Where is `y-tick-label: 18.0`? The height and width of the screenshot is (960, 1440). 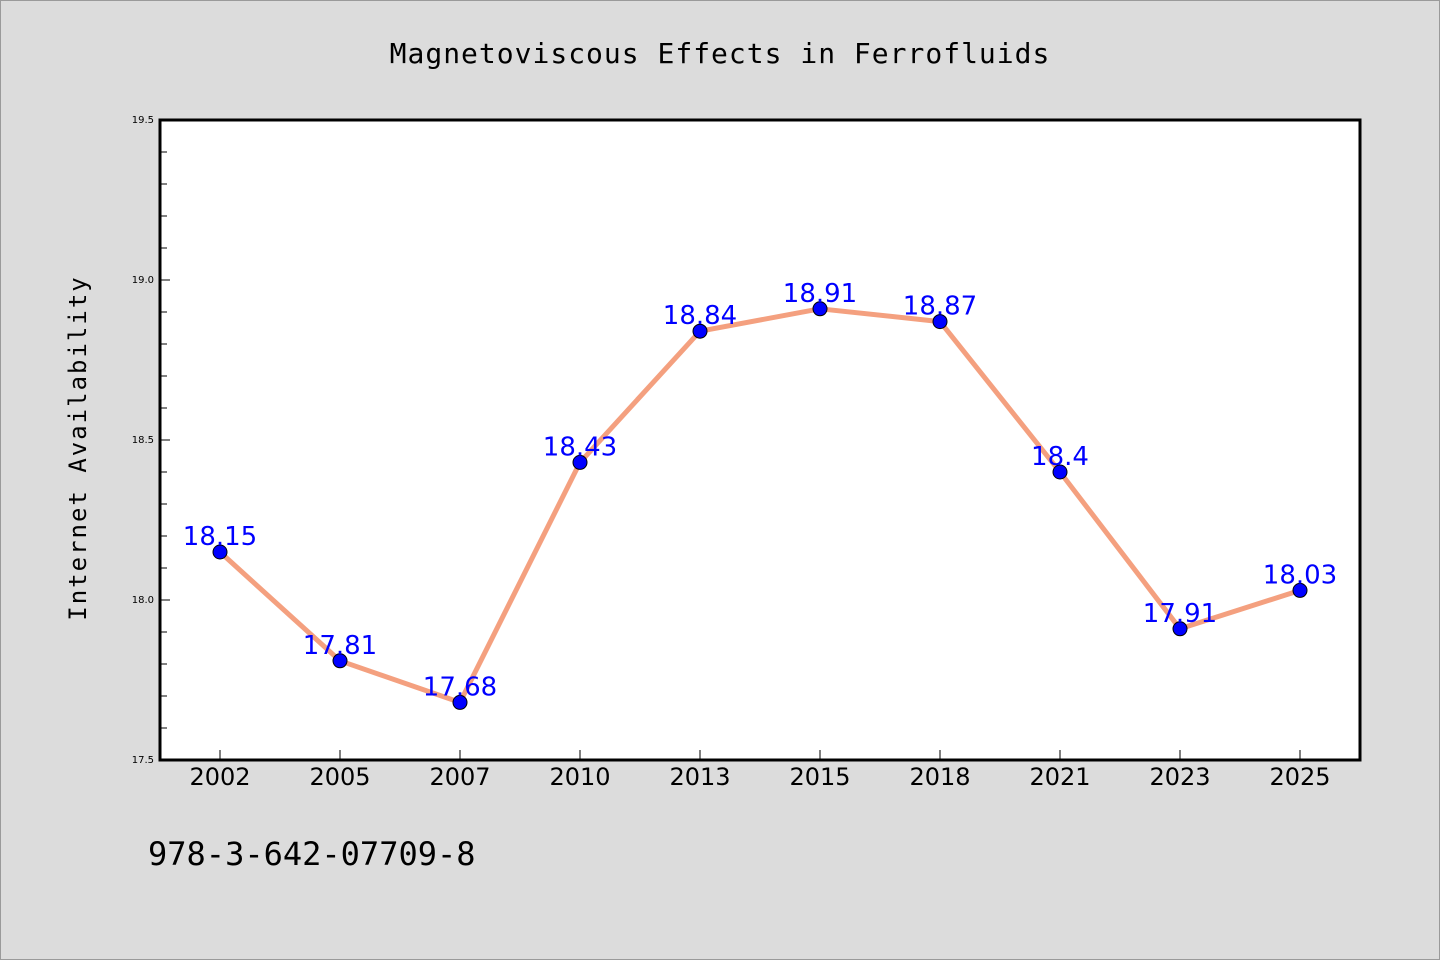
y-tick-label: 18.0 is located at coordinates (143, 600).